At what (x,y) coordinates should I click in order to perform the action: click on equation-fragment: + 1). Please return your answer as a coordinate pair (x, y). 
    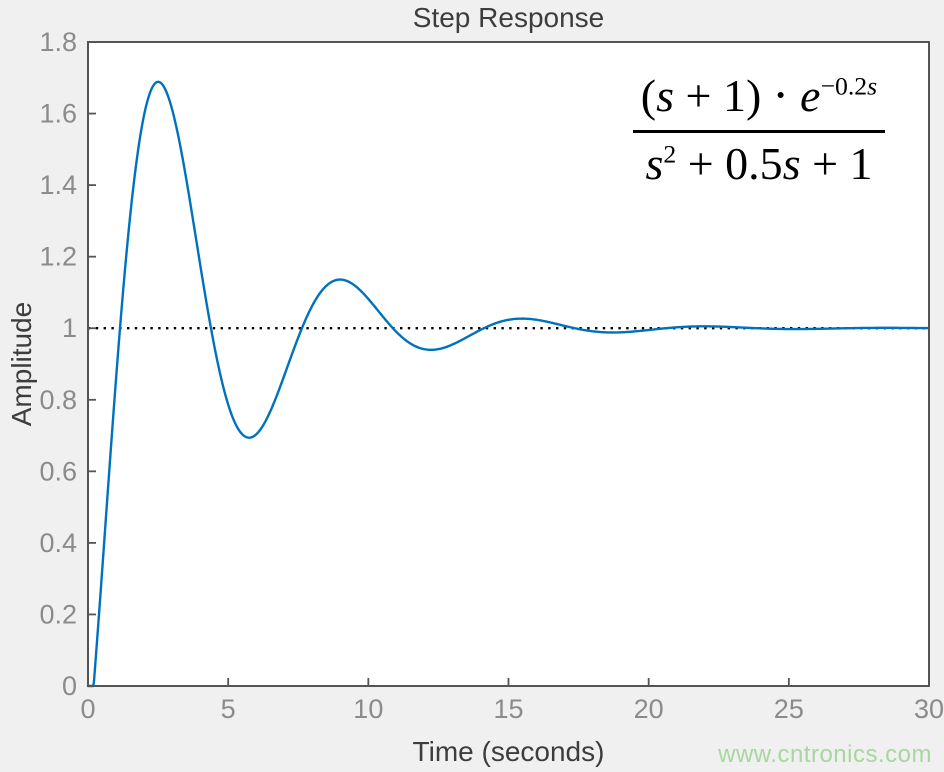
    Looking at the image, I should click on (718, 95).